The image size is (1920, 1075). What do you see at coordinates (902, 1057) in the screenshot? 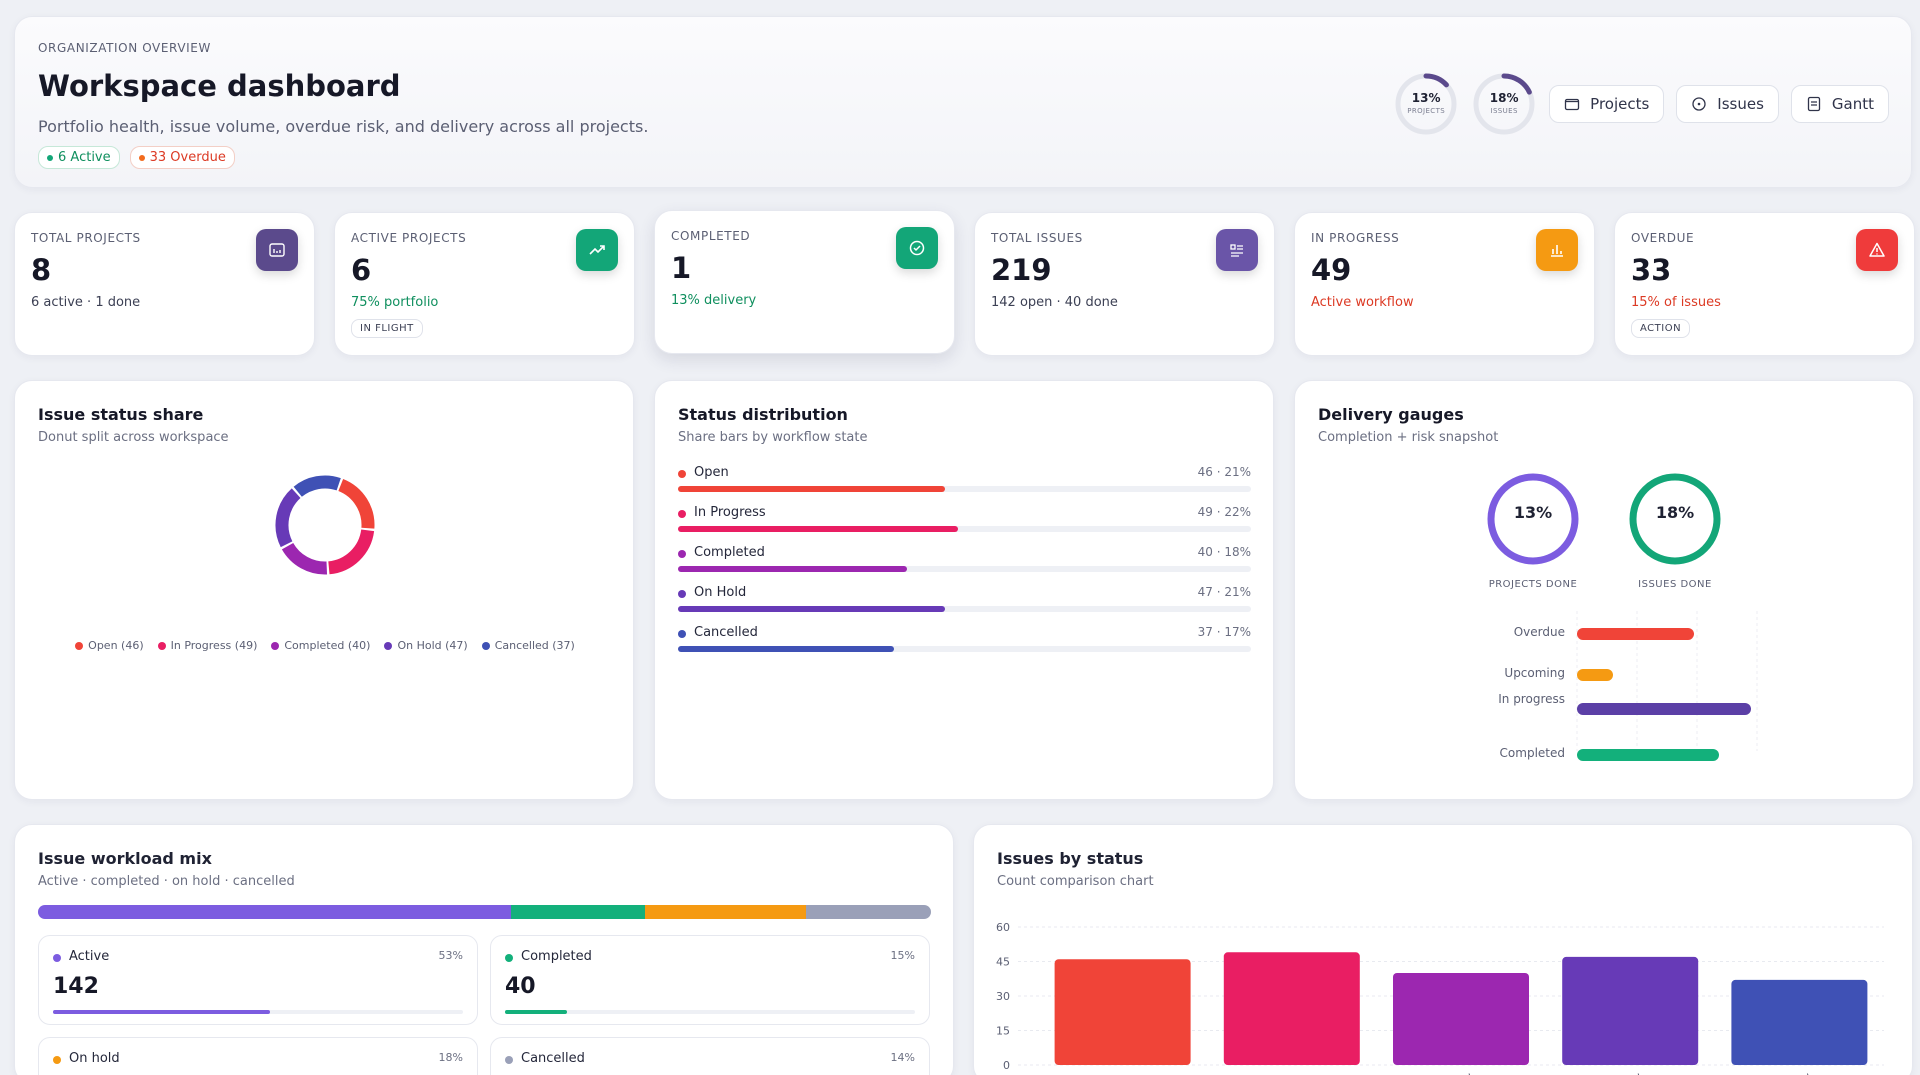
I see `workload-percent: 14%` at bounding box center [902, 1057].